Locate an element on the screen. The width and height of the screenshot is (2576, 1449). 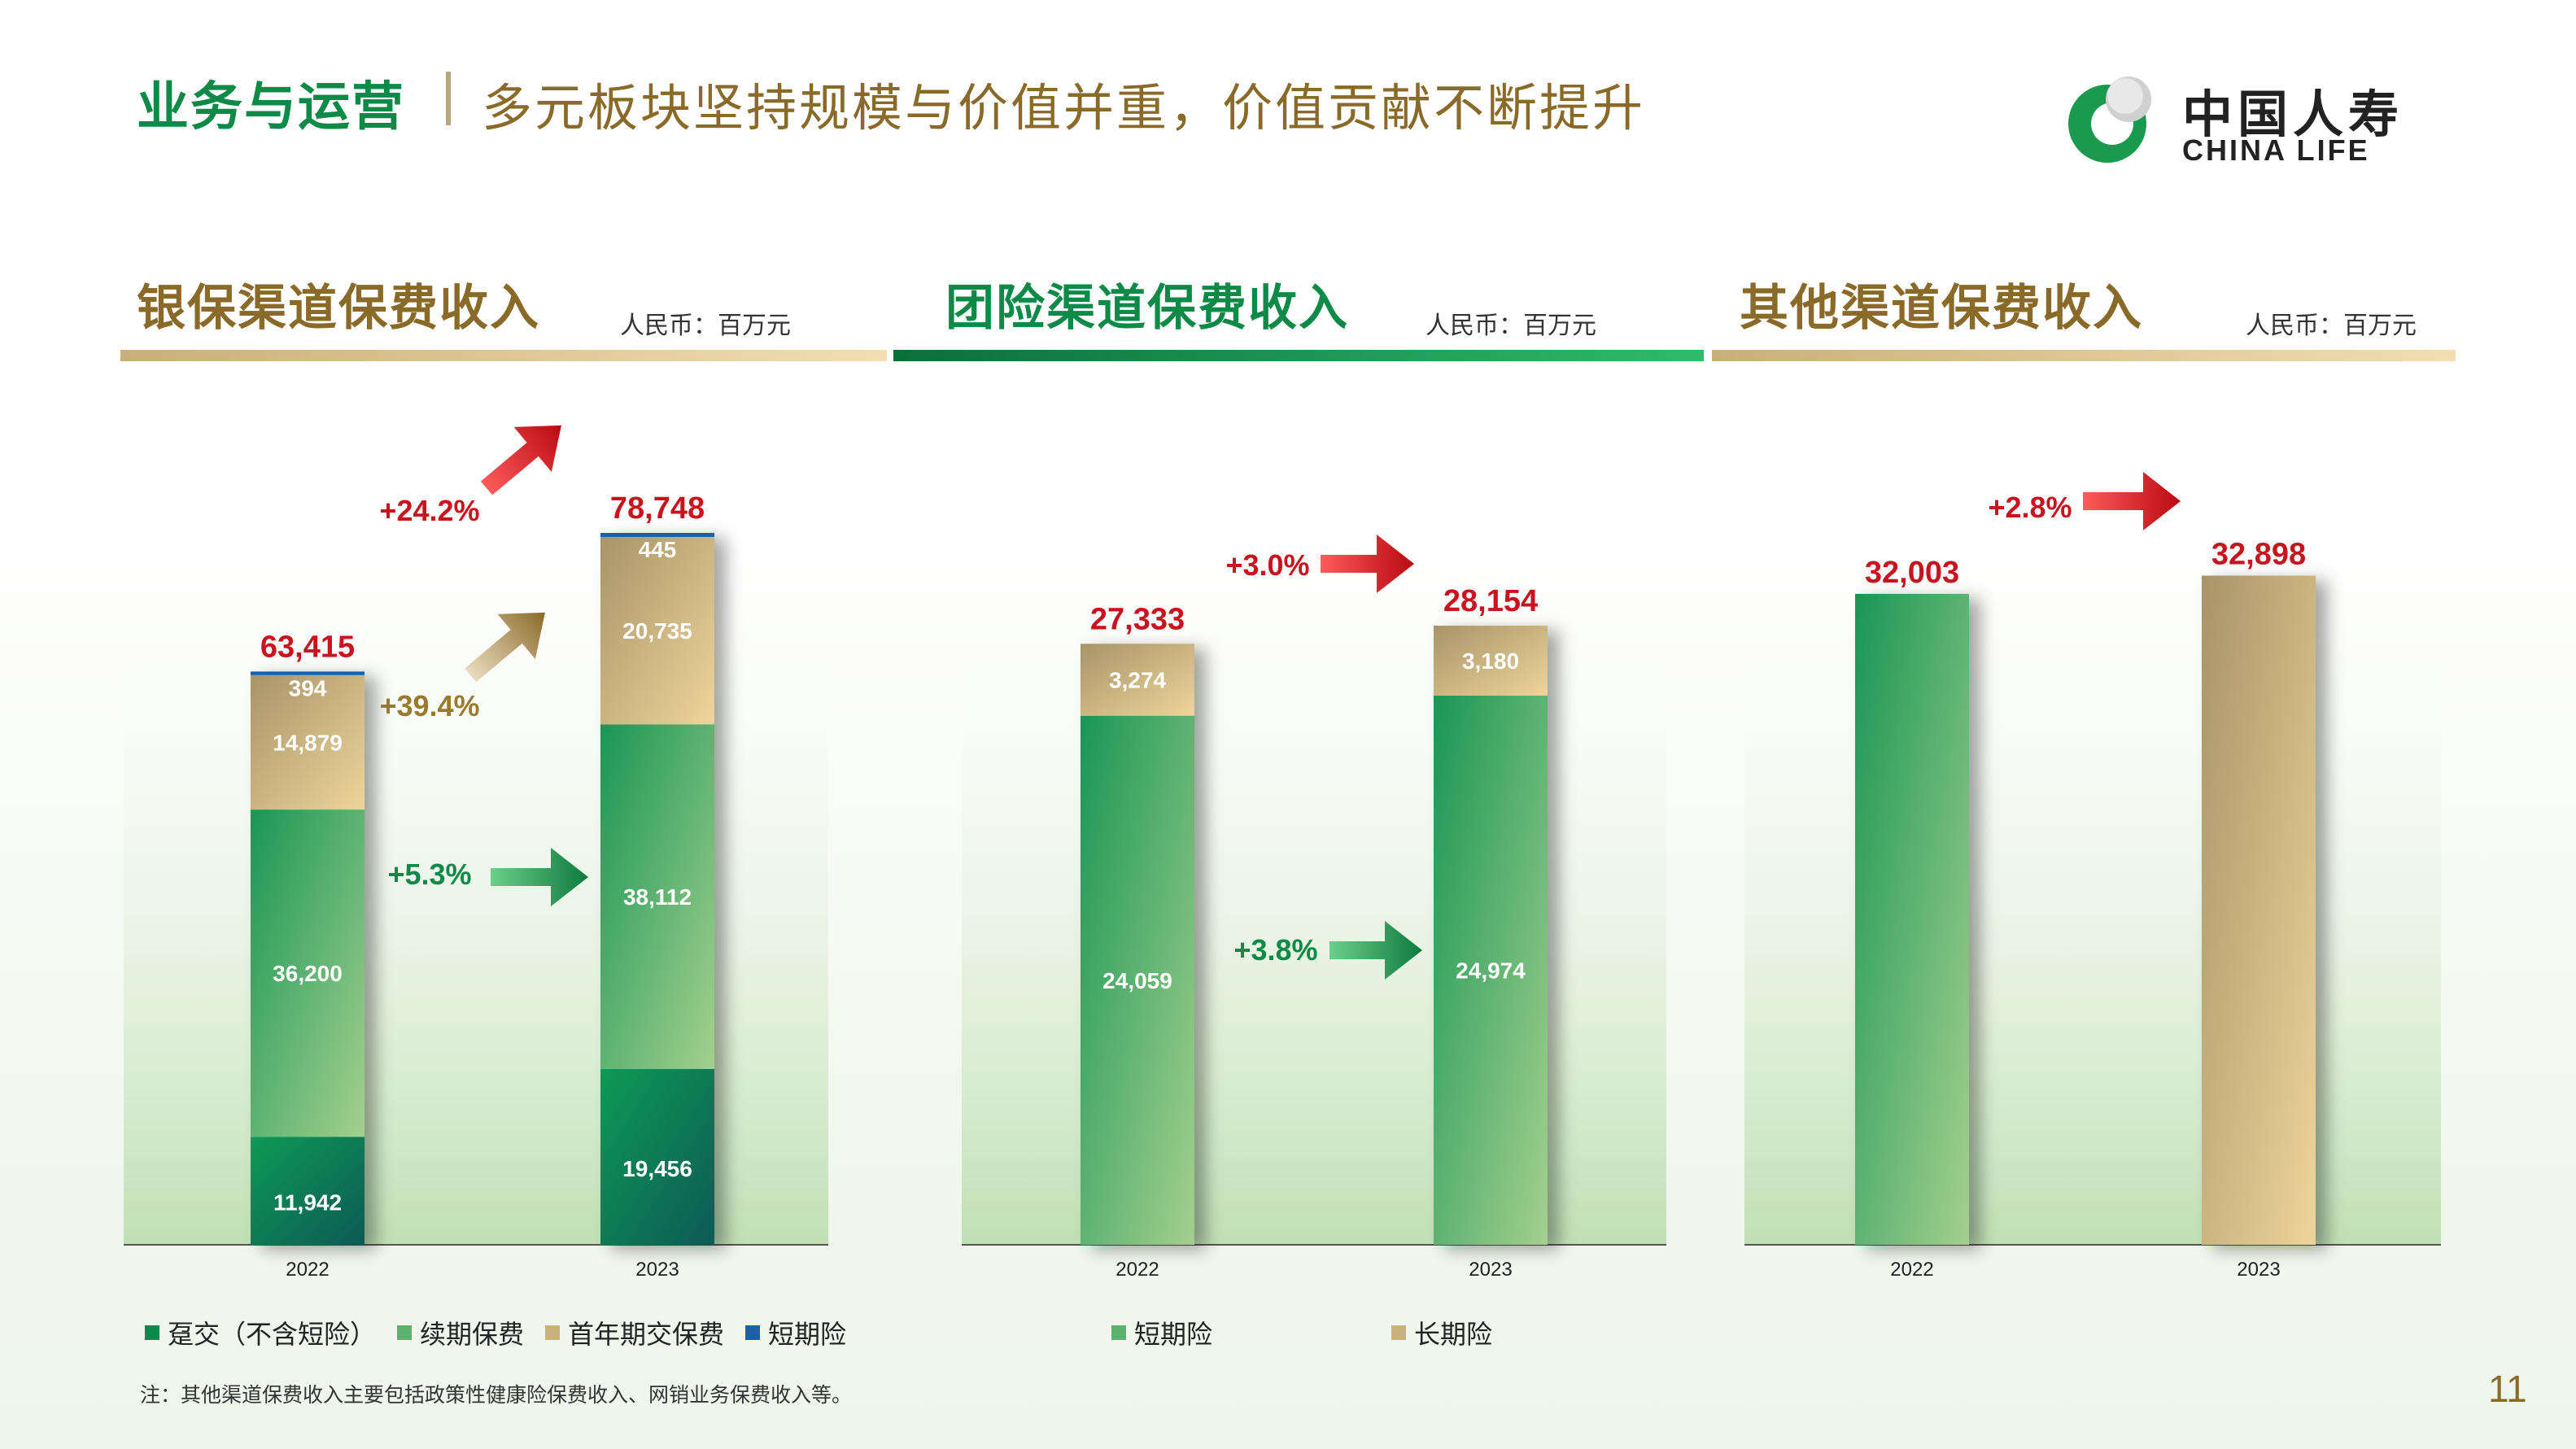
data-label: 11,942 is located at coordinates (307, 1203).